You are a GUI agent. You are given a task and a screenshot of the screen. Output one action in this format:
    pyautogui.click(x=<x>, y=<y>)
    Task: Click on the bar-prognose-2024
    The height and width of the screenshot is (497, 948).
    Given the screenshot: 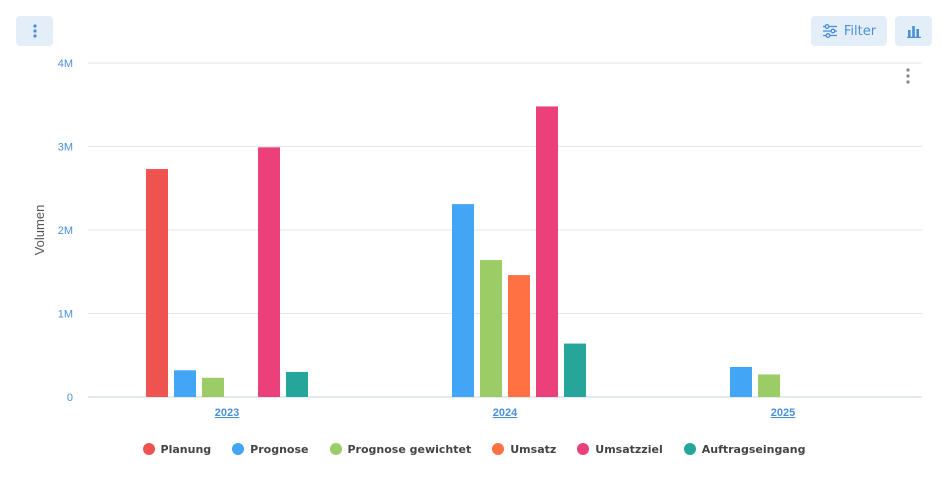 What is the action you would take?
    pyautogui.click(x=463, y=300)
    